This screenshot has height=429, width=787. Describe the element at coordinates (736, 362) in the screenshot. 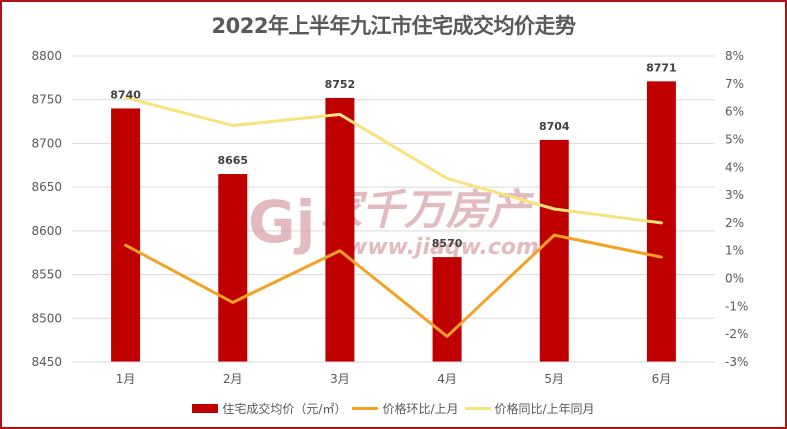

I see `y-right-tick-label: -3%` at that location.